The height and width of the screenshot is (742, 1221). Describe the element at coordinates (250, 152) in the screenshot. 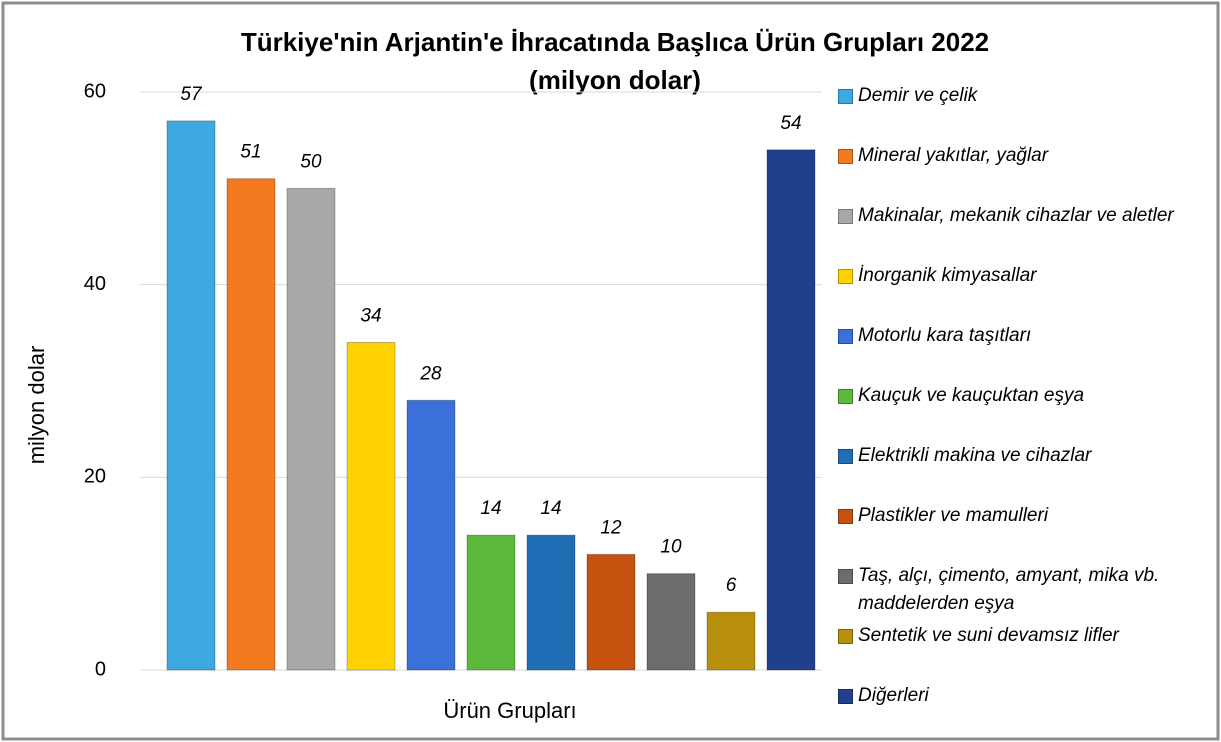

I see `data-label: 51` at that location.